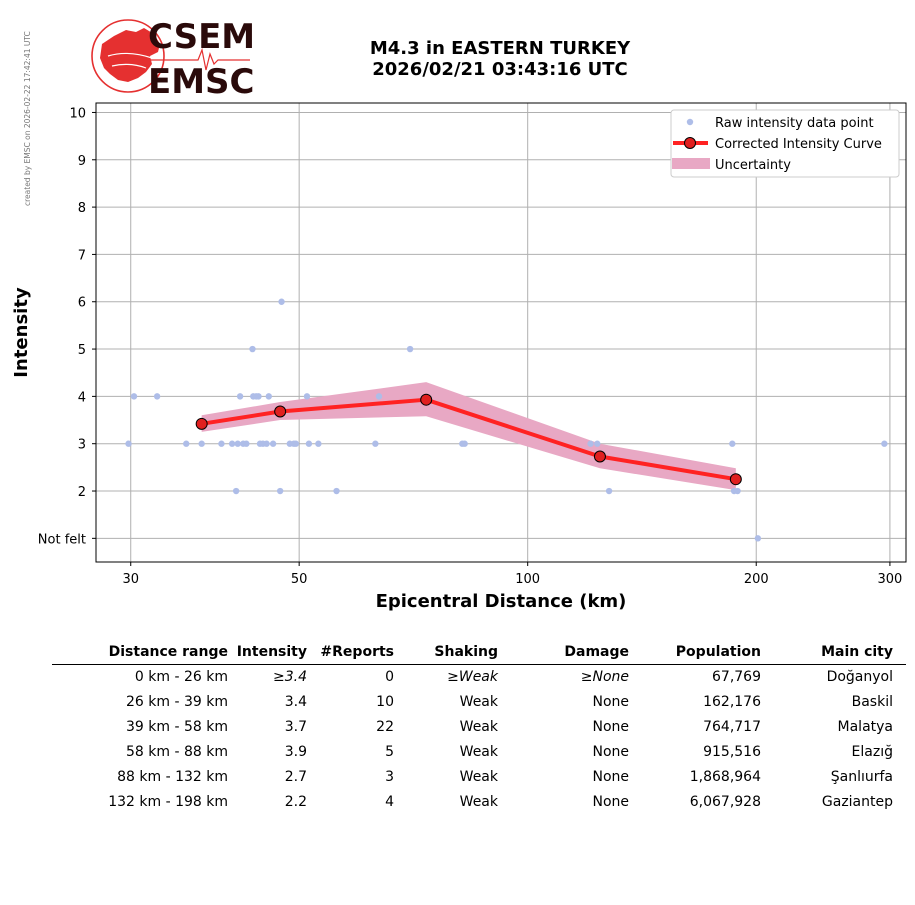 This screenshot has width=915, height=905. Describe the element at coordinates (82, 303) in the screenshot. I see `y-tick-label: 6` at that location.